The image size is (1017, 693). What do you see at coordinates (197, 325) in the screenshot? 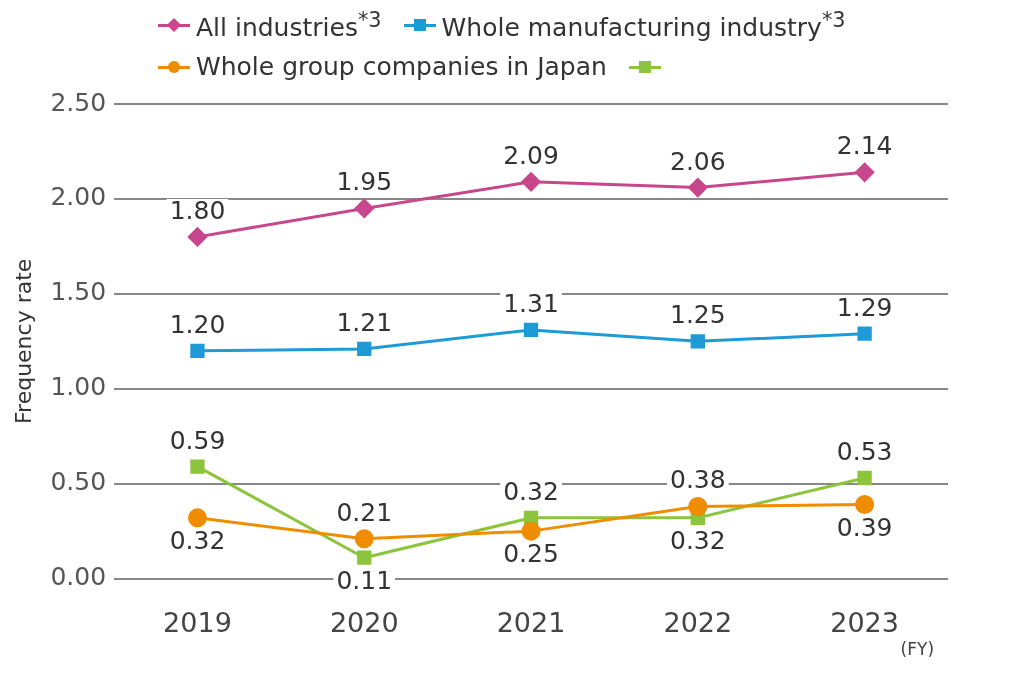
I see `data-label: 1.20` at bounding box center [197, 325].